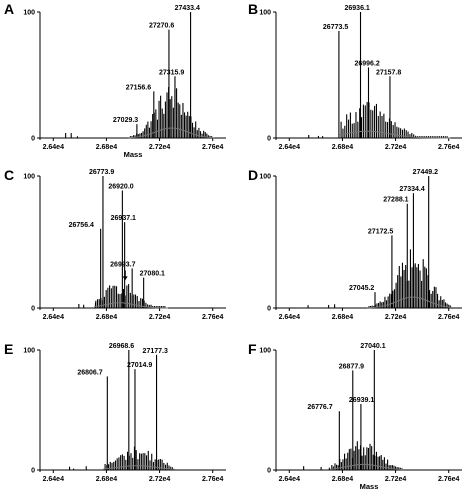  Describe the element at coordinates (252, 349) in the screenshot. I see `panel-letter: F` at that location.